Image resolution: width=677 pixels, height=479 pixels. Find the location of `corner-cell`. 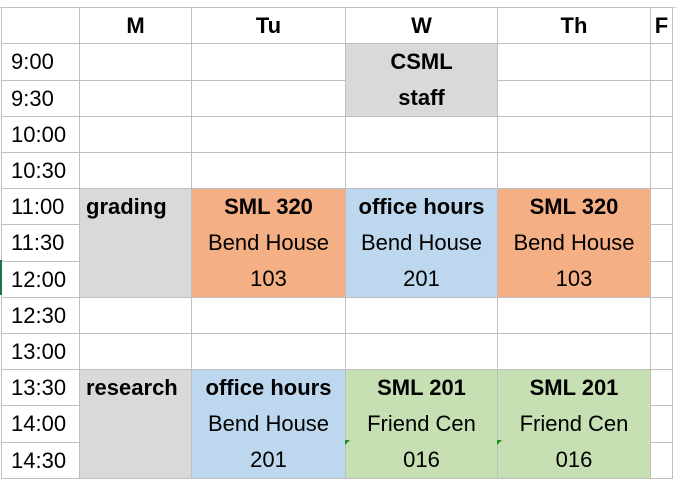

corner-cell is located at coordinates (40, 25).